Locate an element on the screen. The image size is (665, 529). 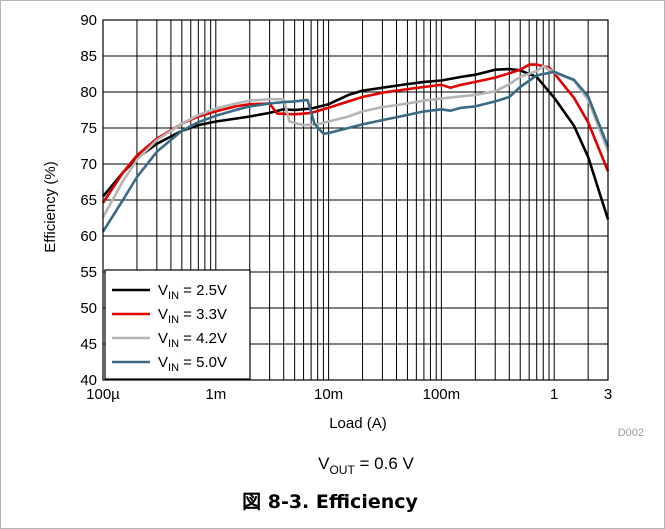
y-tick-label: 80 is located at coordinates (88, 92).